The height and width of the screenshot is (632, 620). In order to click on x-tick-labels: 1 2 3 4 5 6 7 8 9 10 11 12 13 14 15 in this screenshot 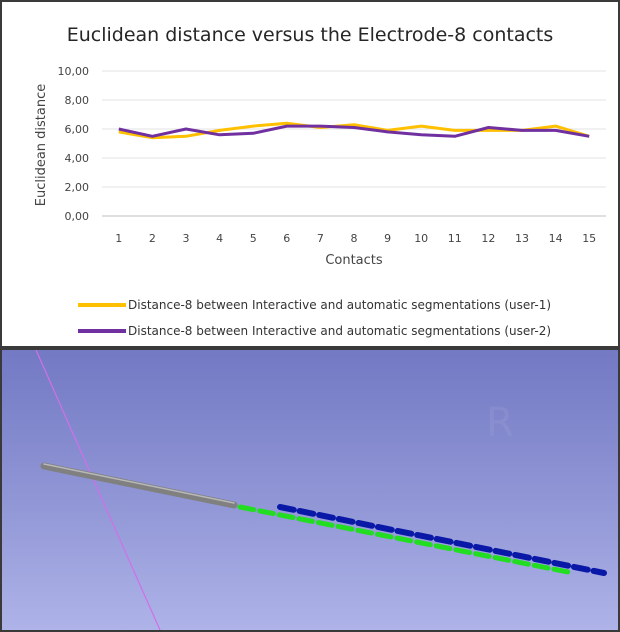, I will do `click(355, 238)`.